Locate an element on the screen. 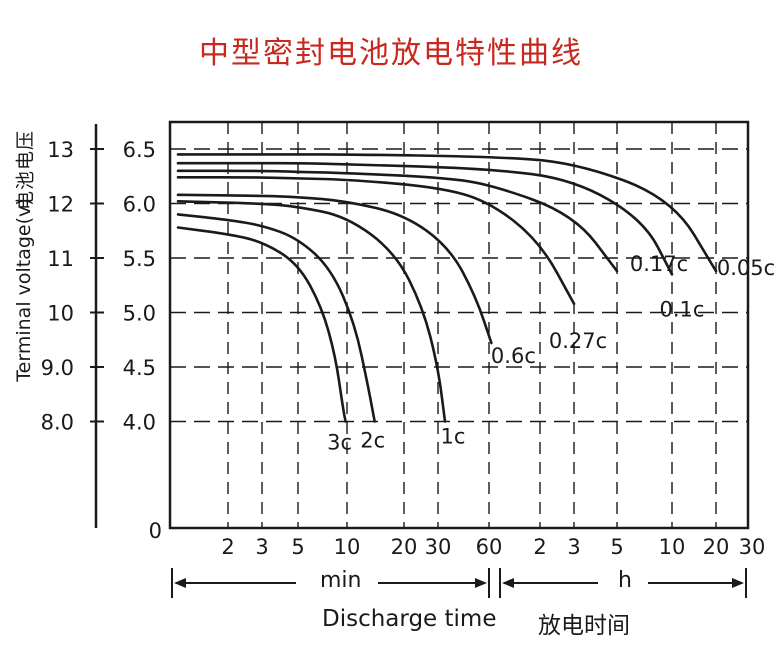  x-tick-min-0: 2 is located at coordinates (227, 547).